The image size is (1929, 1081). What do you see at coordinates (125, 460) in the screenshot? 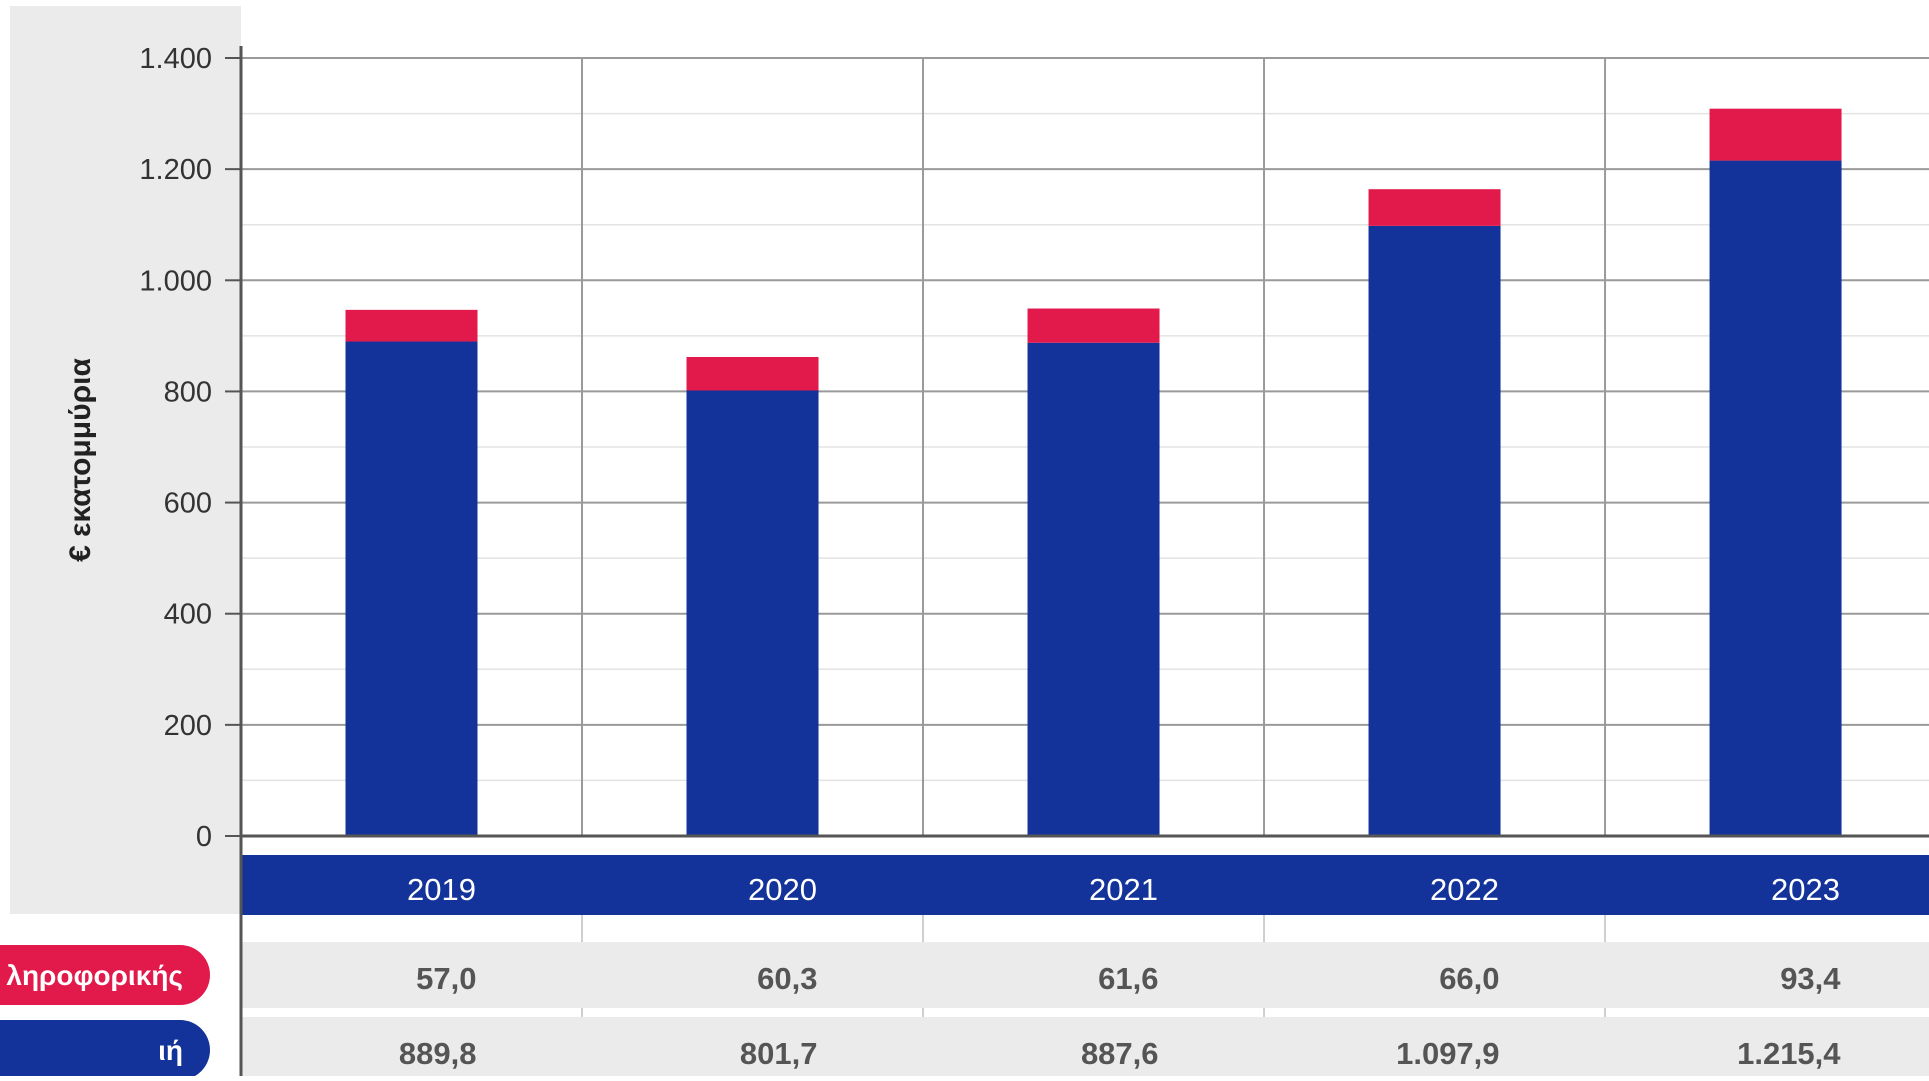
I see `y-axis-panel` at bounding box center [125, 460].